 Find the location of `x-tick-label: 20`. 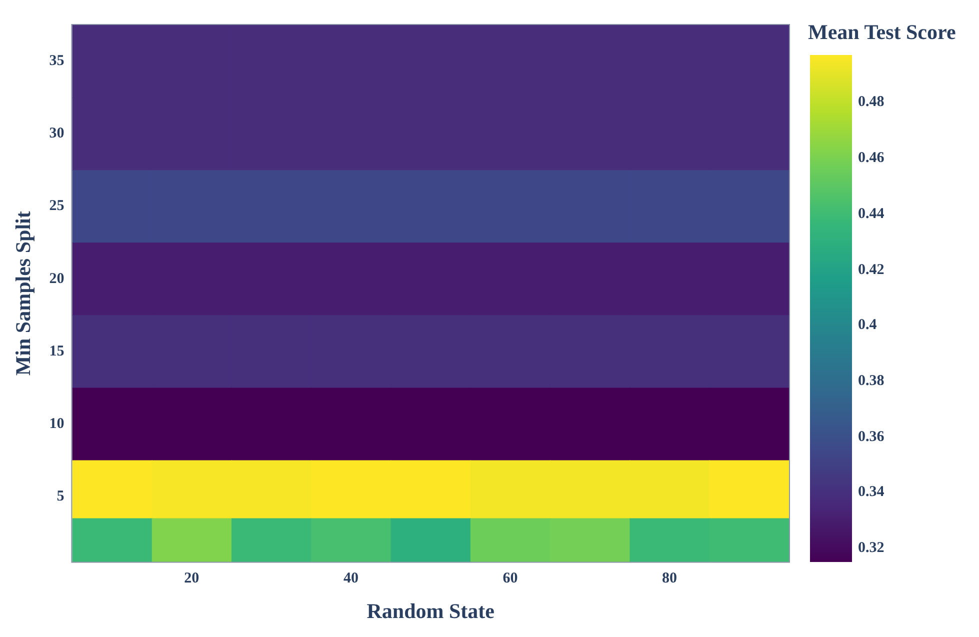

x-tick-label: 20 is located at coordinates (192, 578).